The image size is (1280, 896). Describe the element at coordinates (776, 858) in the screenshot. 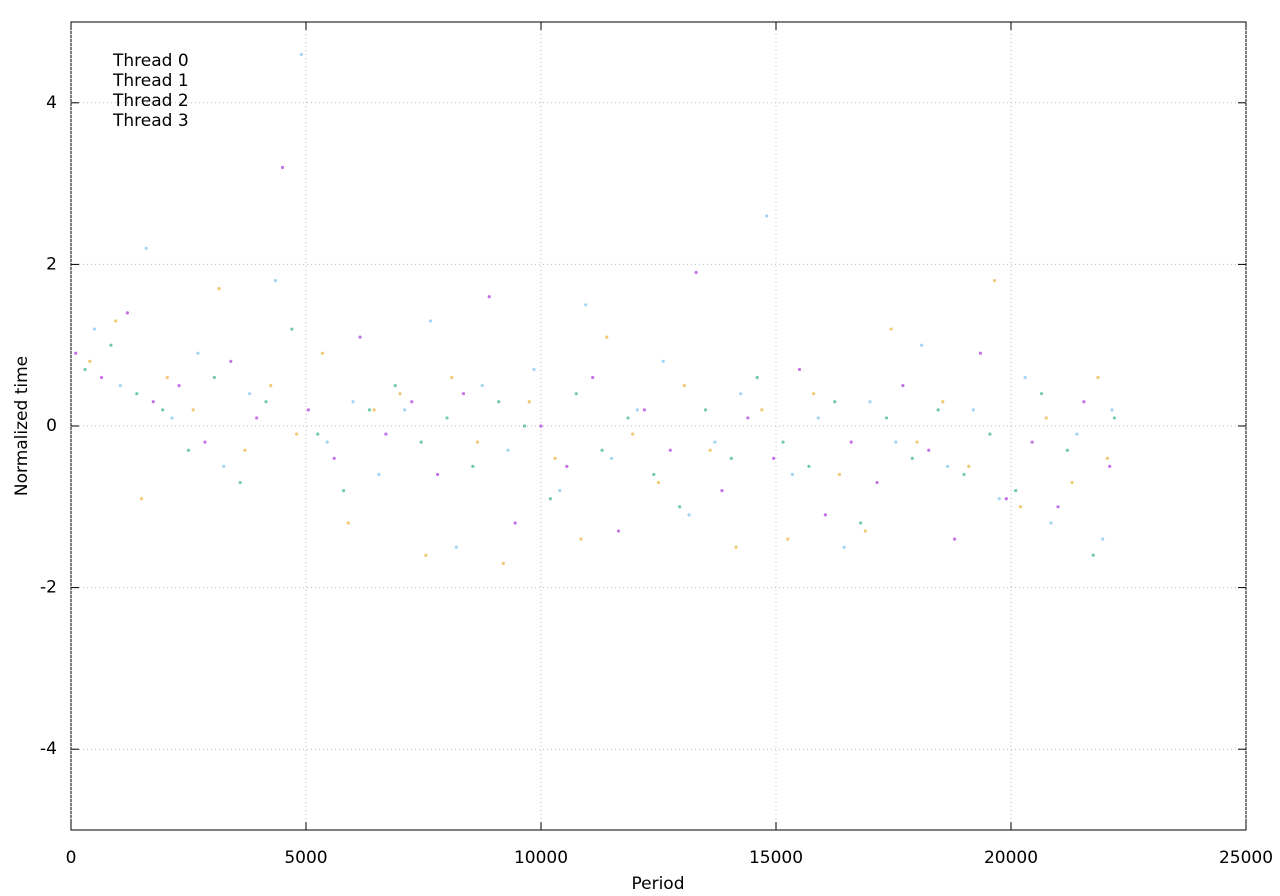

I see `x-tick-label: 15000` at that location.